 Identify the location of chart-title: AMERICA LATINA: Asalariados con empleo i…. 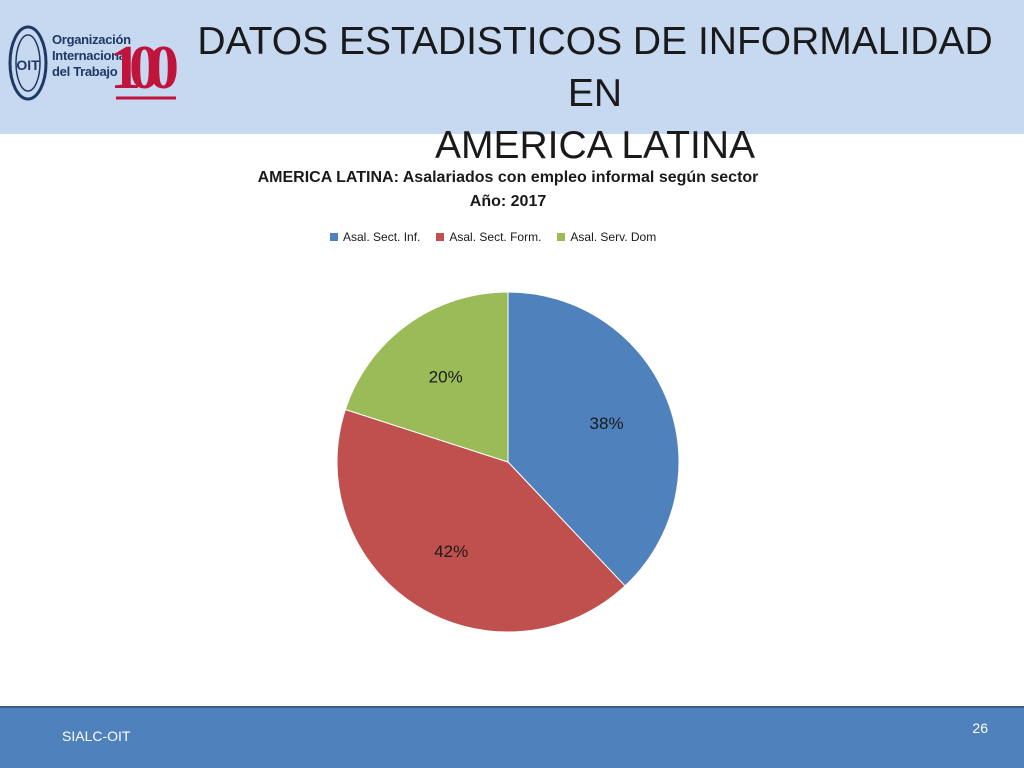
(508, 190).